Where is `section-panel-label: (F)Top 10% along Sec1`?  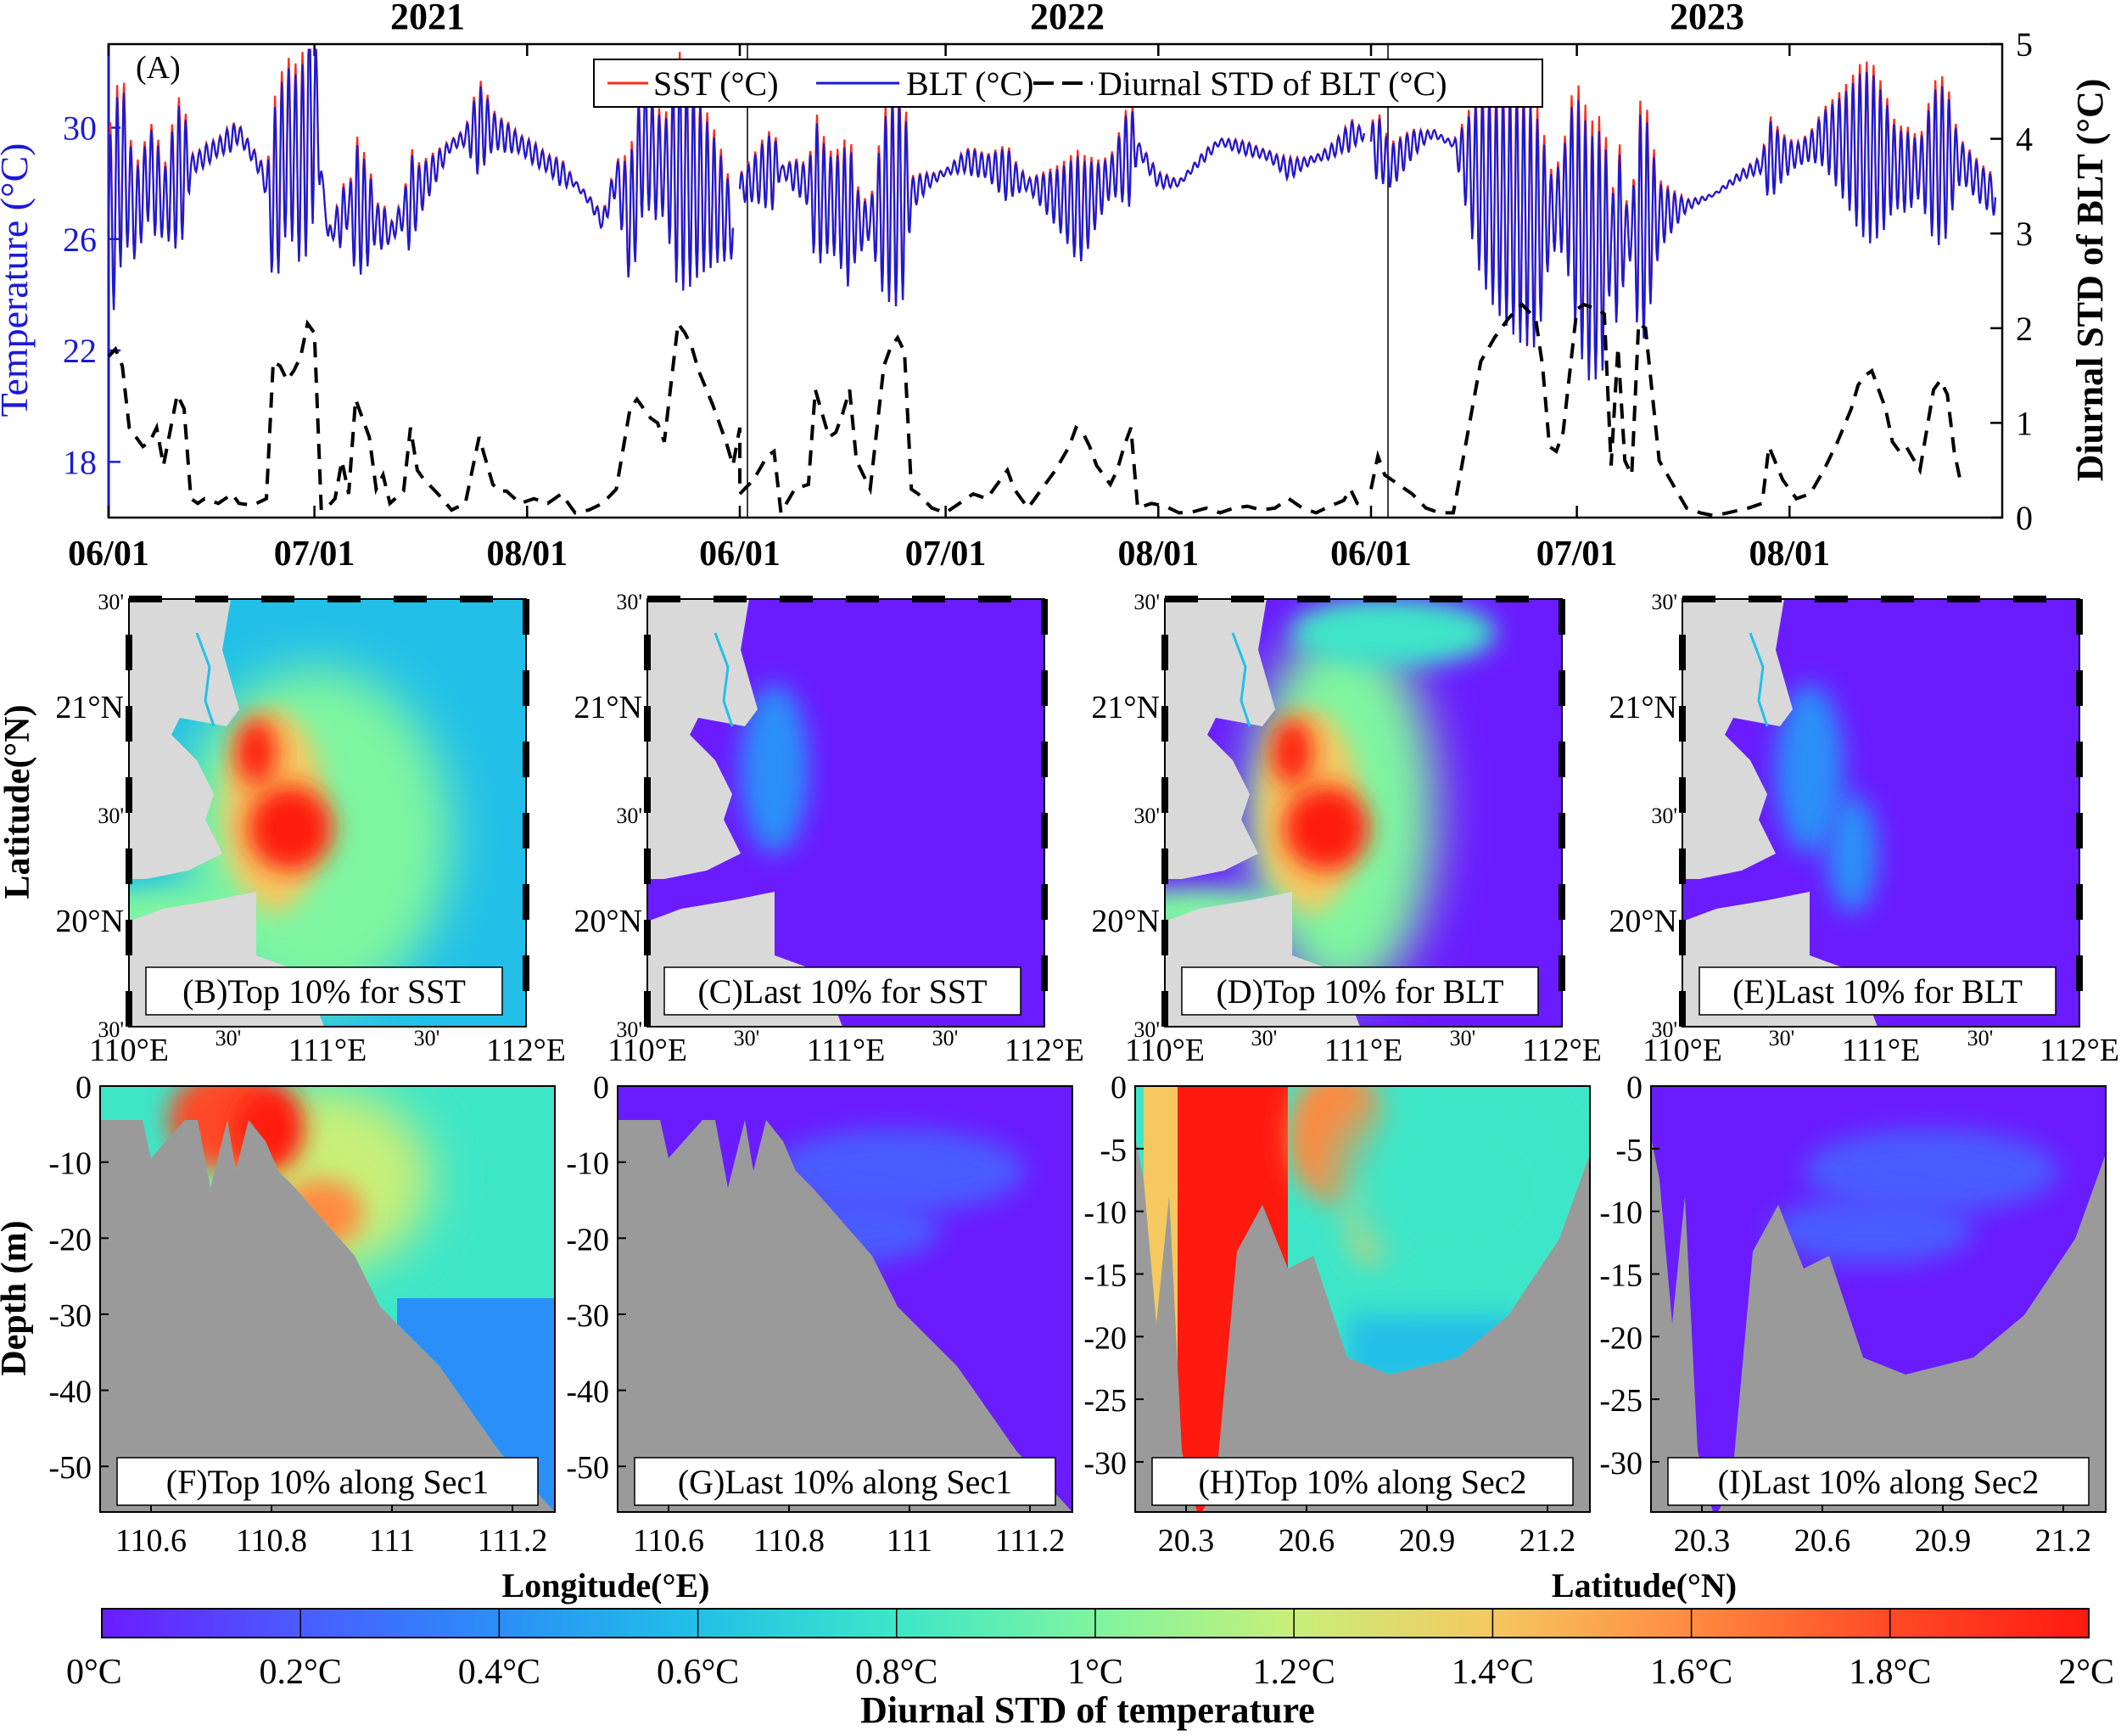
section-panel-label: (F)Top 10% along Sec1 is located at coordinates (328, 1482).